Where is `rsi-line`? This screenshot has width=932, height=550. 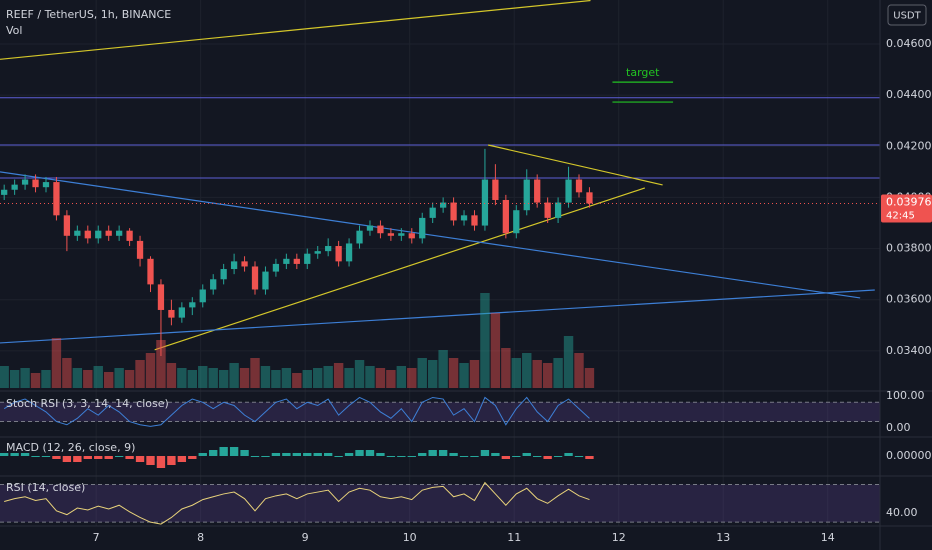
rsi-line is located at coordinates (297, 503).